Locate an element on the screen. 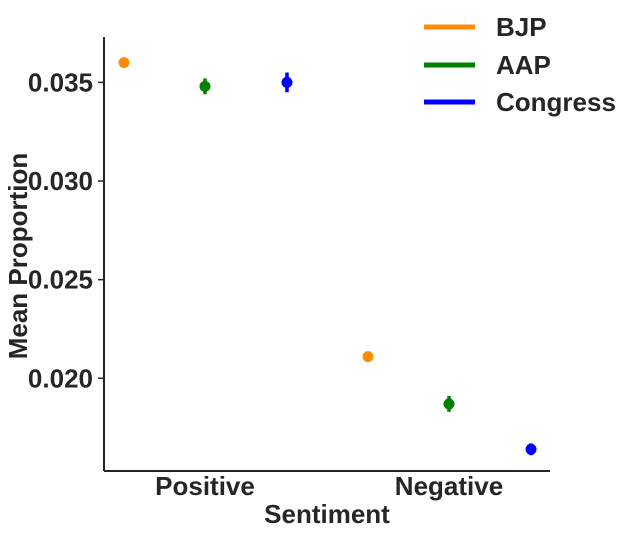 Image resolution: width=633 pixels, height=535 pixels. x-tick-label: Positive is located at coordinates (205, 486).